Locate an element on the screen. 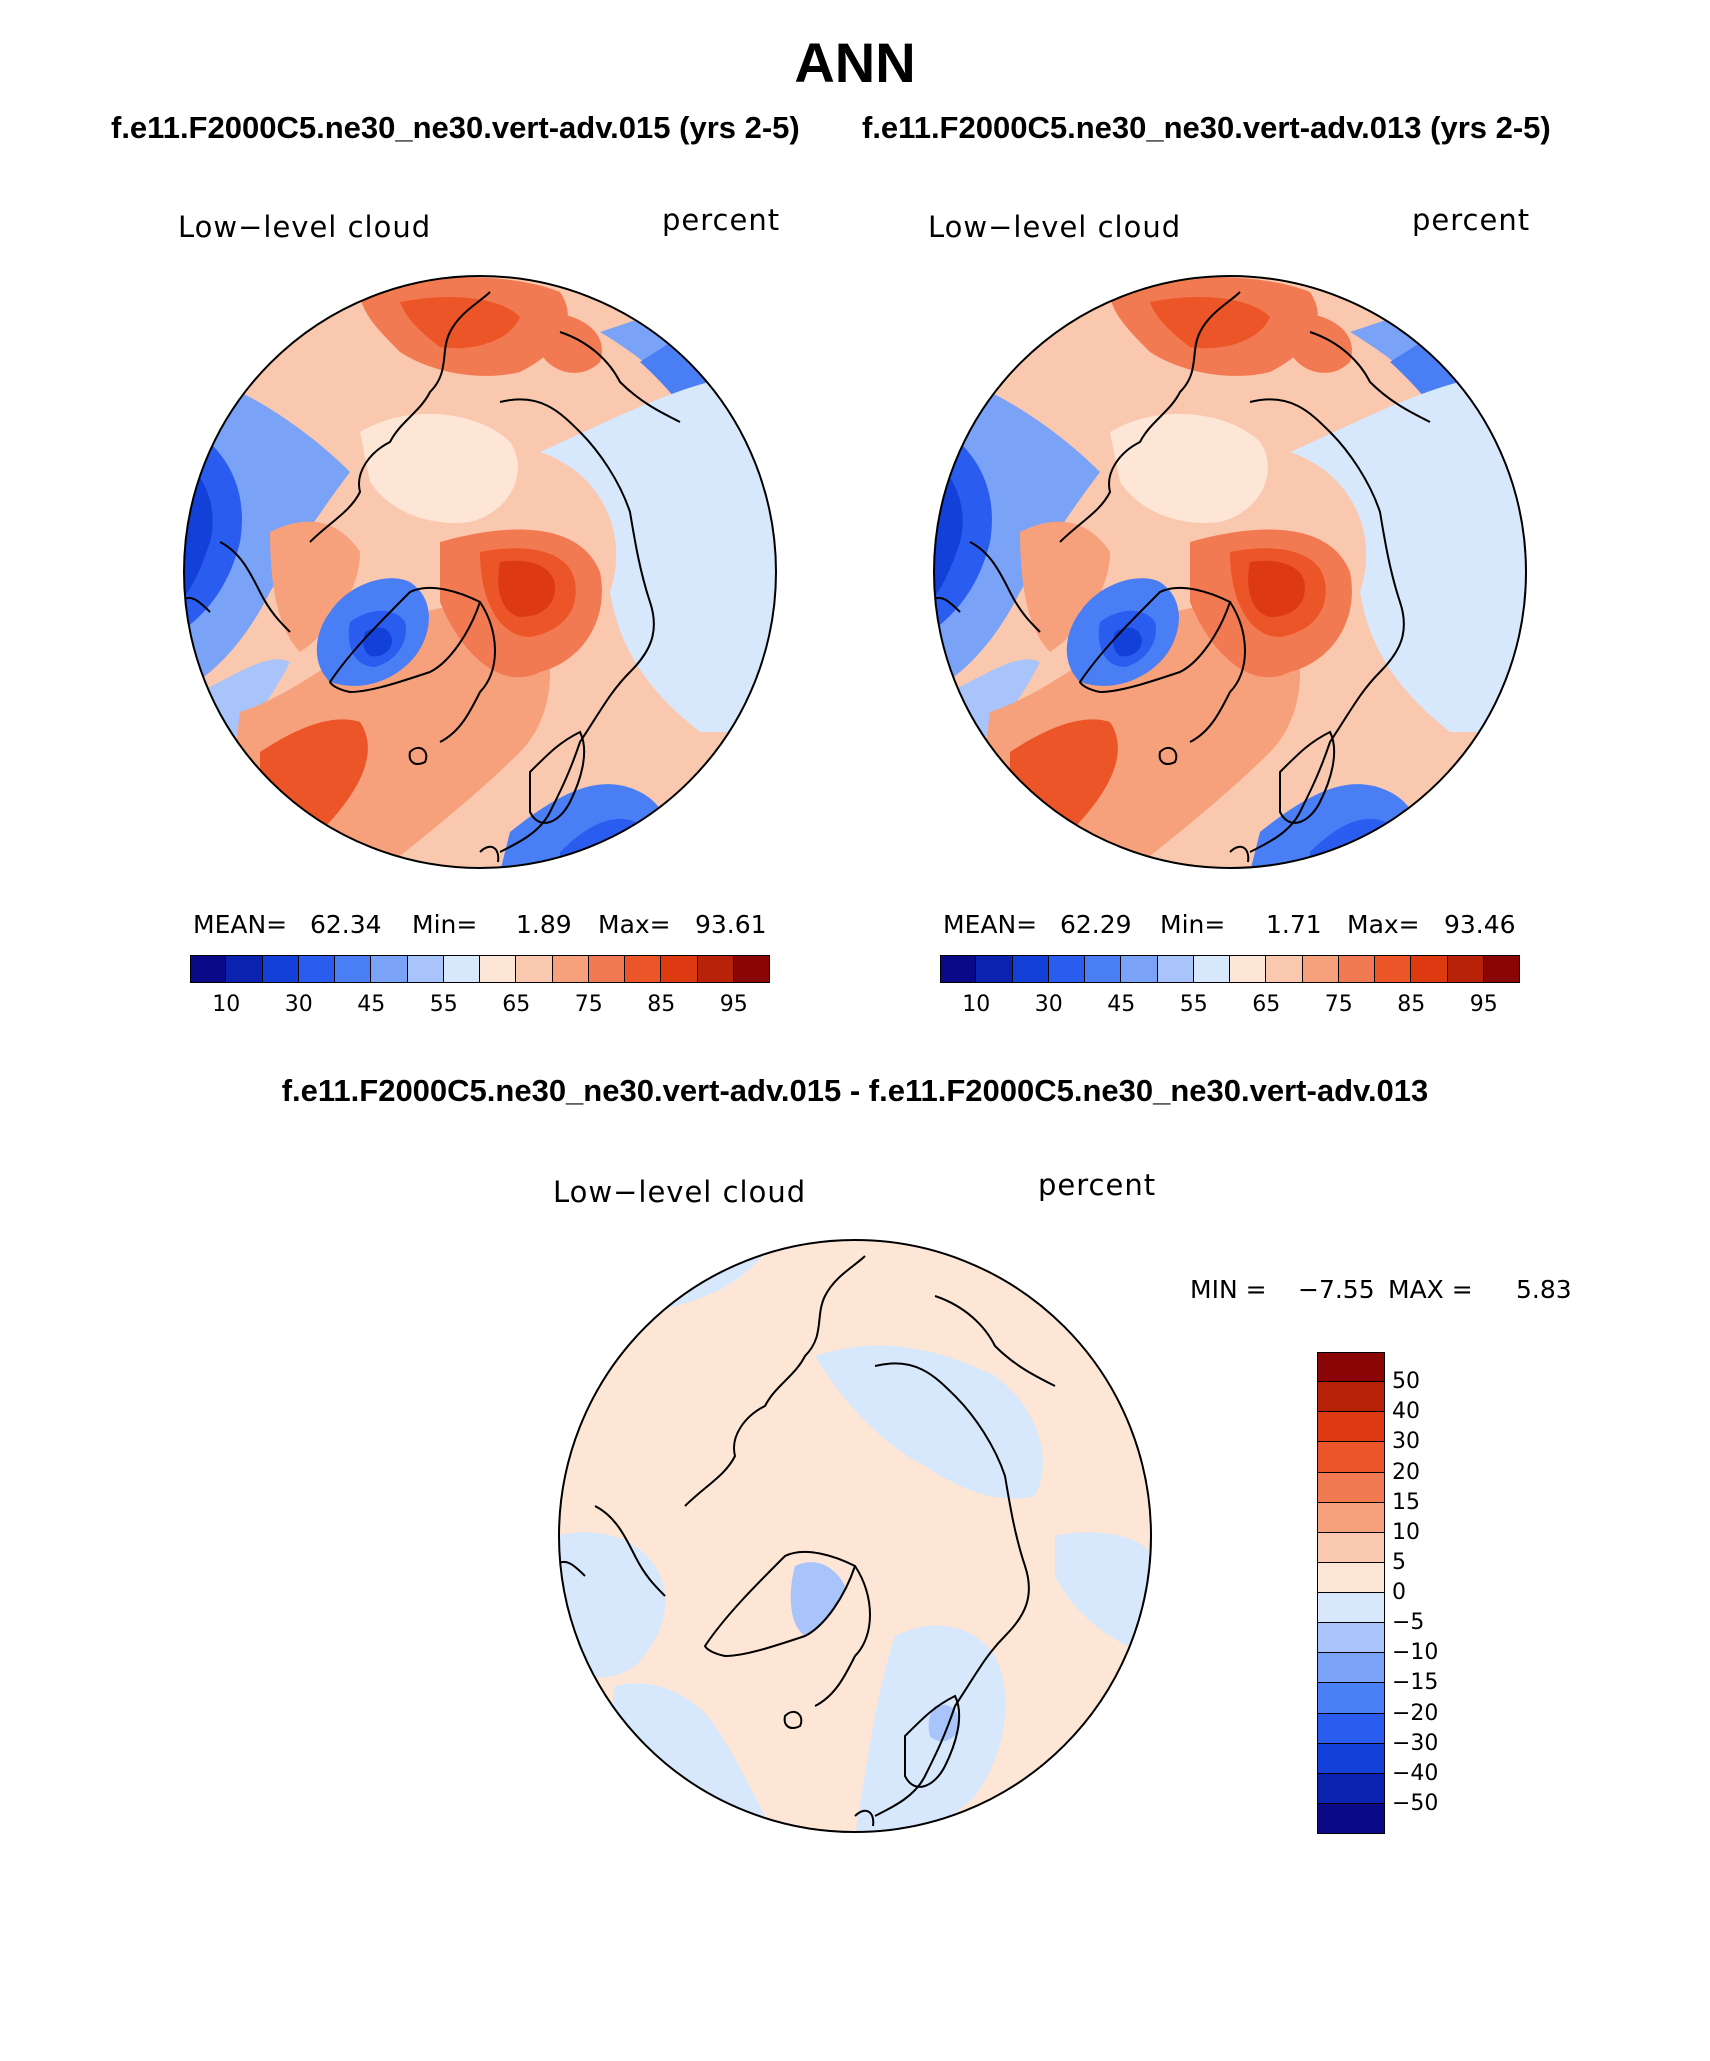 Image resolution: width=1710 pixels, height=2061 pixels. panel-b-colorbar-tick-label: 75 is located at coordinates (1338, 1004).